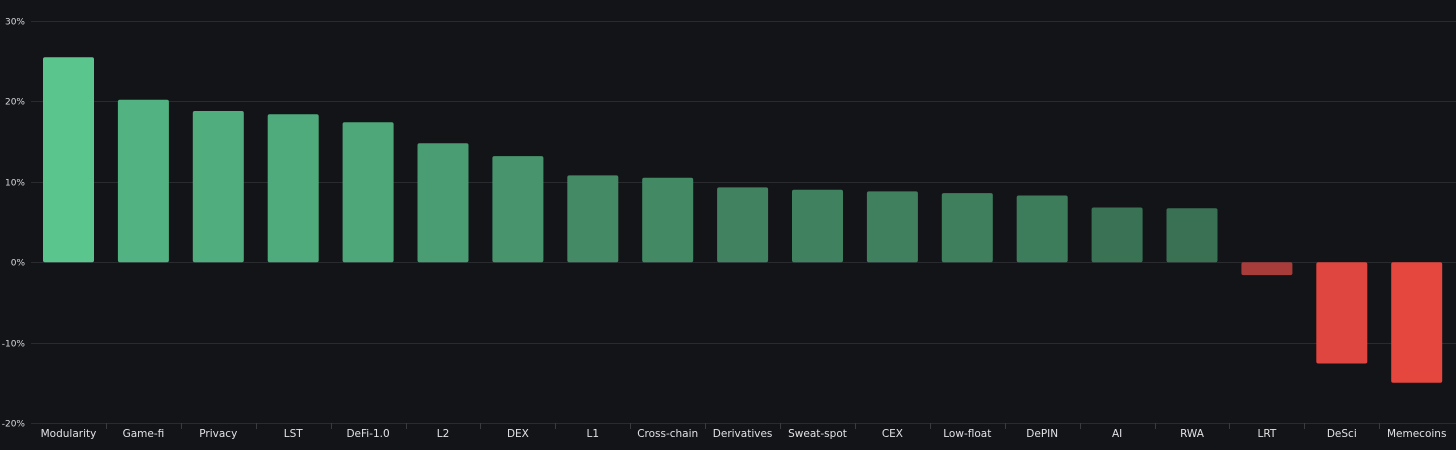 The height and width of the screenshot is (450, 1456). I want to click on x-tick-label: DePIN, so click(1042, 434).